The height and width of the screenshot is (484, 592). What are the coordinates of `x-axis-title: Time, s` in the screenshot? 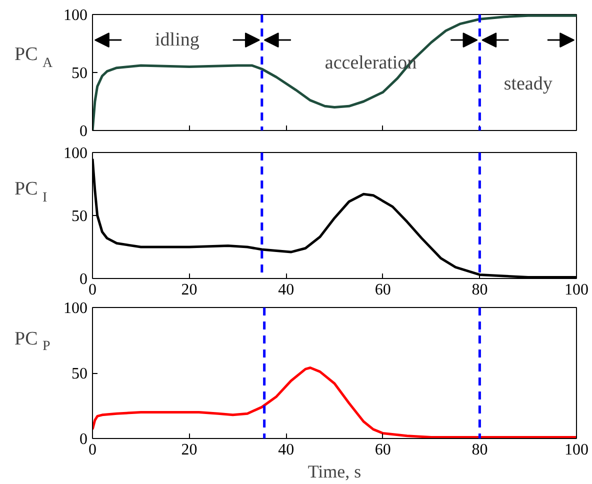 It's located at (335, 472).